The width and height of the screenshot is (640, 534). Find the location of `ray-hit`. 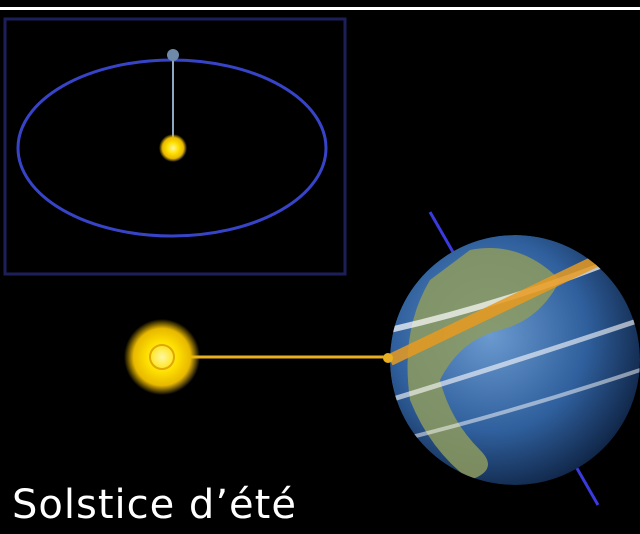

ray-hit is located at coordinates (388, 358).